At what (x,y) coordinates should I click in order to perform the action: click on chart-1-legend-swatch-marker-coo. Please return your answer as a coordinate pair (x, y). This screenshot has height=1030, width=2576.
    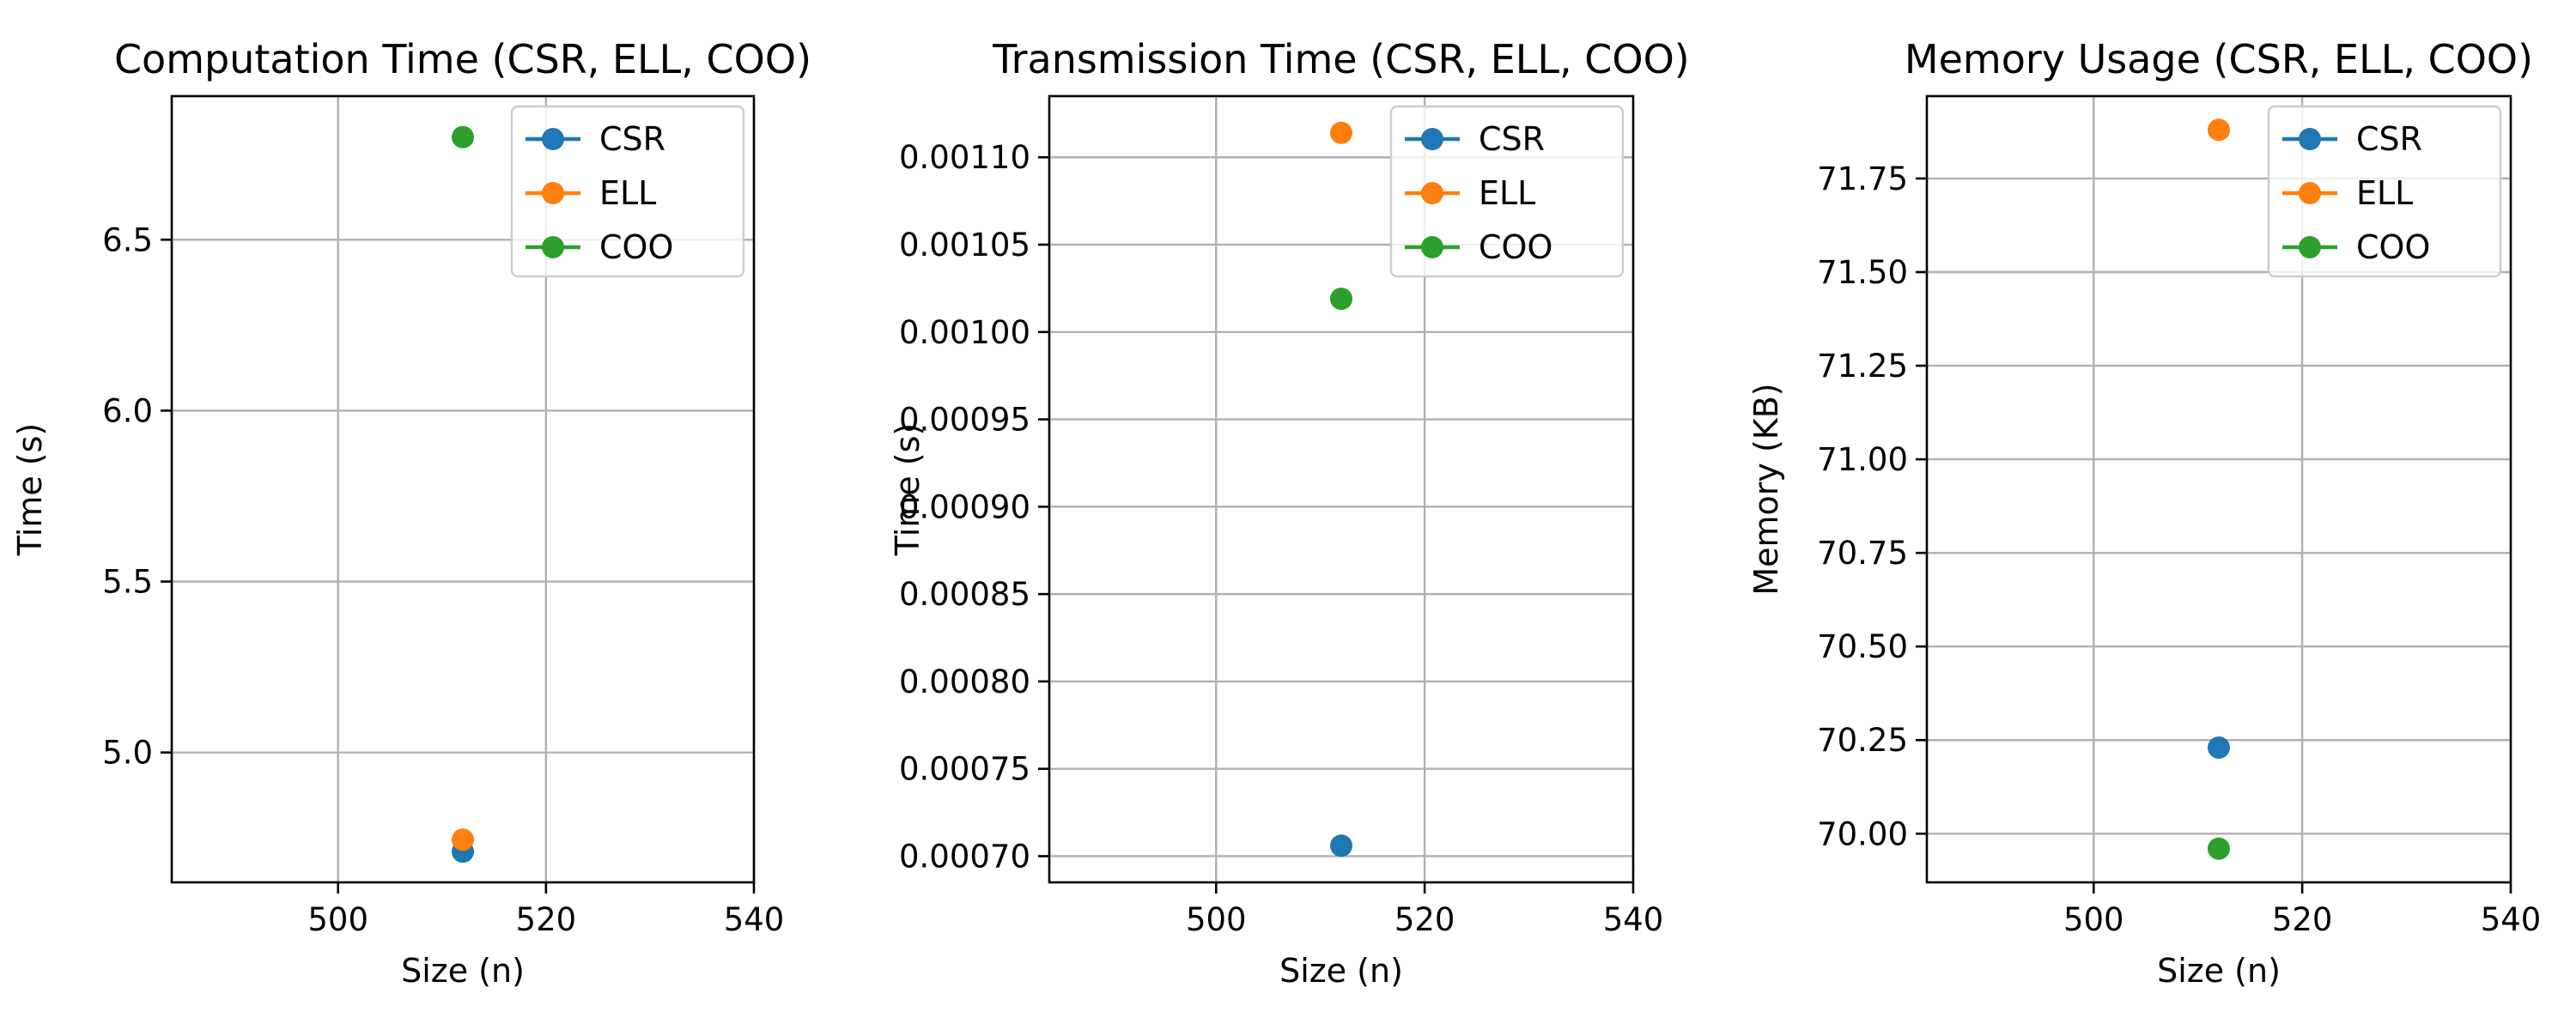
    Looking at the image, I should click on (553, 247).